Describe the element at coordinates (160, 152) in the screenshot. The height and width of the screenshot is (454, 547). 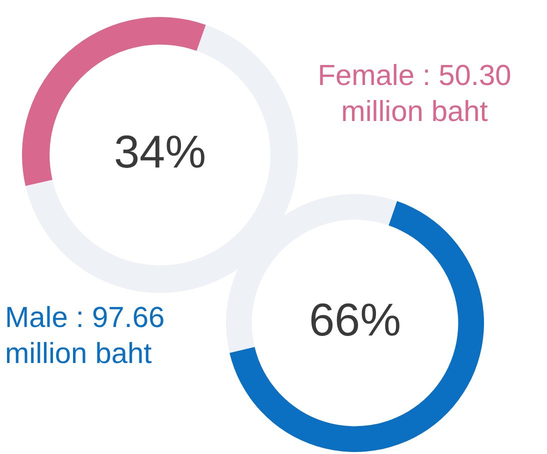
I see `text: 34%` at that location.